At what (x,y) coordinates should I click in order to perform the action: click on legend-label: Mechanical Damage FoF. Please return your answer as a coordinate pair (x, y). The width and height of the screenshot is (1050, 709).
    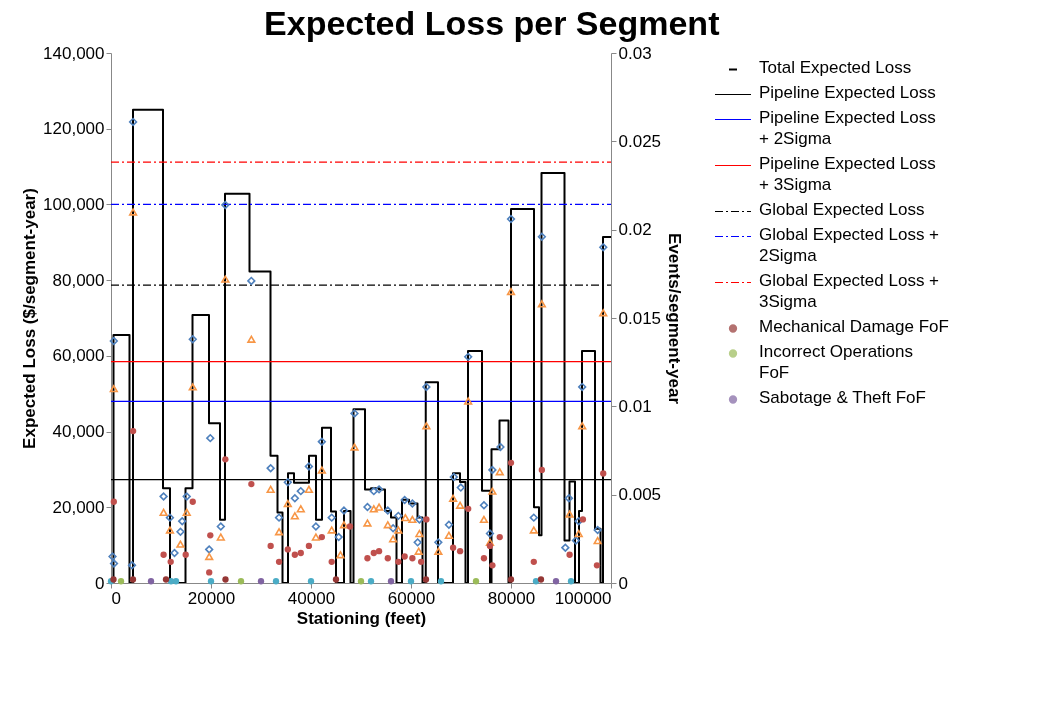
    Looking at the image, I should click on (854, 326).